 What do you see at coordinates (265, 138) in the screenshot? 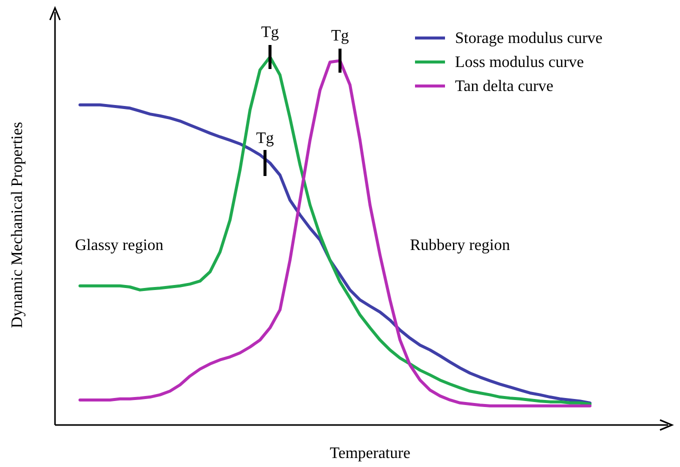
I see `annotation: Tg` at bounding box center [265, 138].